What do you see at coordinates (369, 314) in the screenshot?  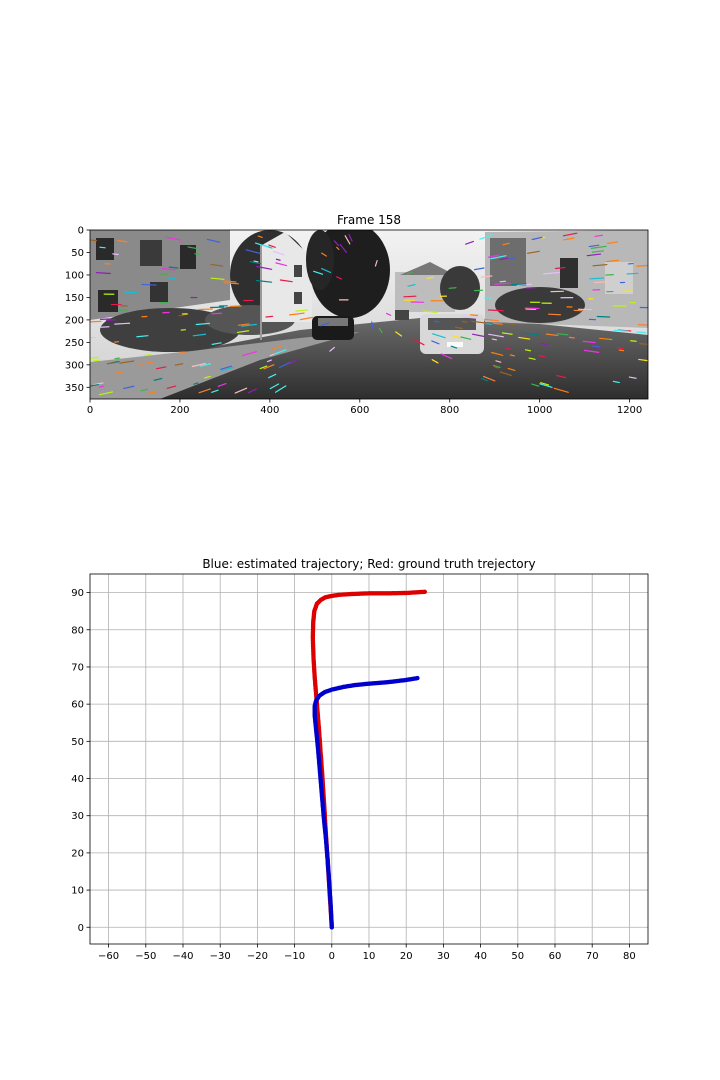 I see `feature-tracks` at bounding box center [369, 314].